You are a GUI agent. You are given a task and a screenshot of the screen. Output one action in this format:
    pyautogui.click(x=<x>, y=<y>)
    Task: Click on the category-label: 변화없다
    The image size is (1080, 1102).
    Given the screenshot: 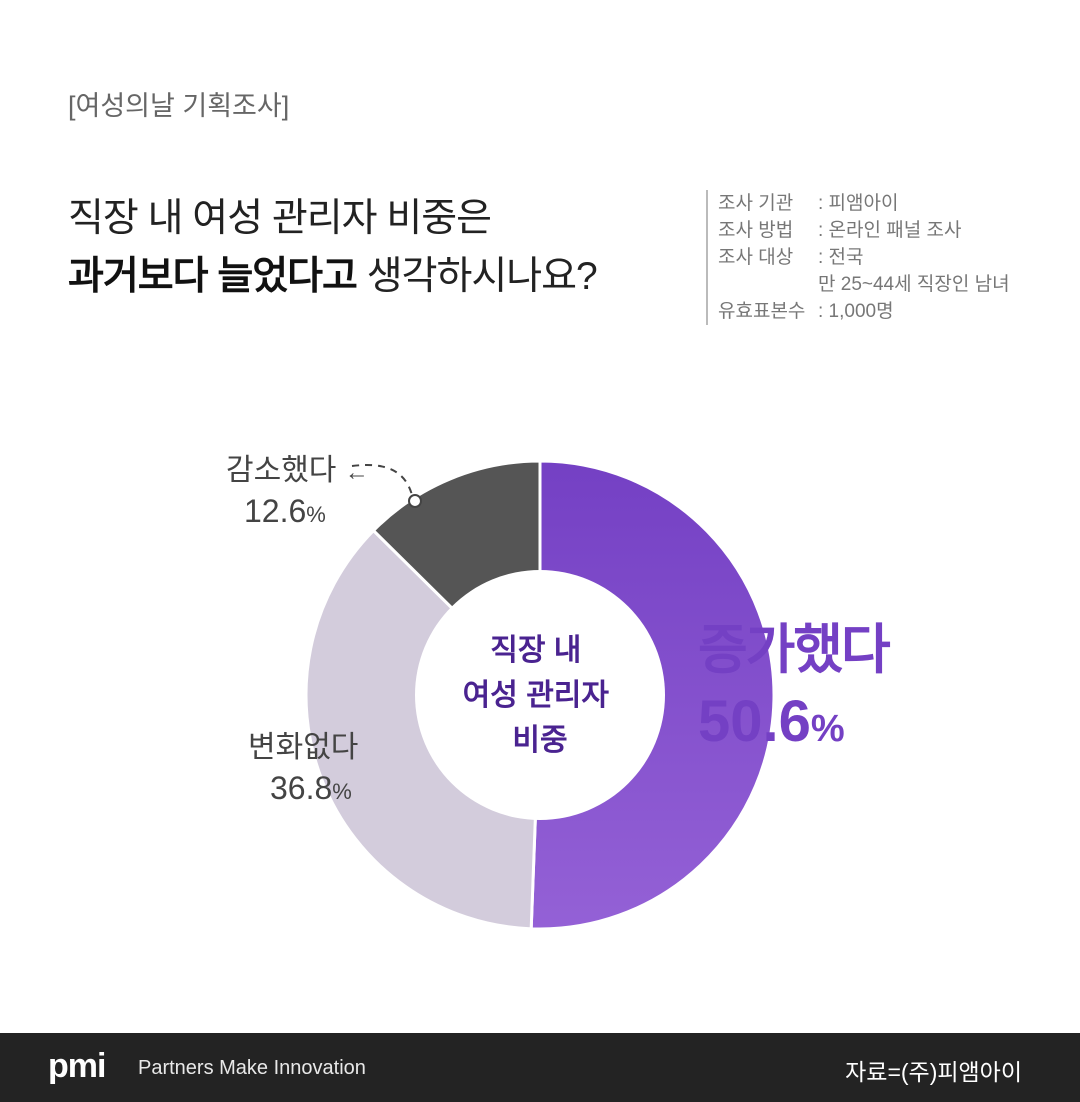 What is the action you would take?
    pyautogui.click(x=303, y=747)
    